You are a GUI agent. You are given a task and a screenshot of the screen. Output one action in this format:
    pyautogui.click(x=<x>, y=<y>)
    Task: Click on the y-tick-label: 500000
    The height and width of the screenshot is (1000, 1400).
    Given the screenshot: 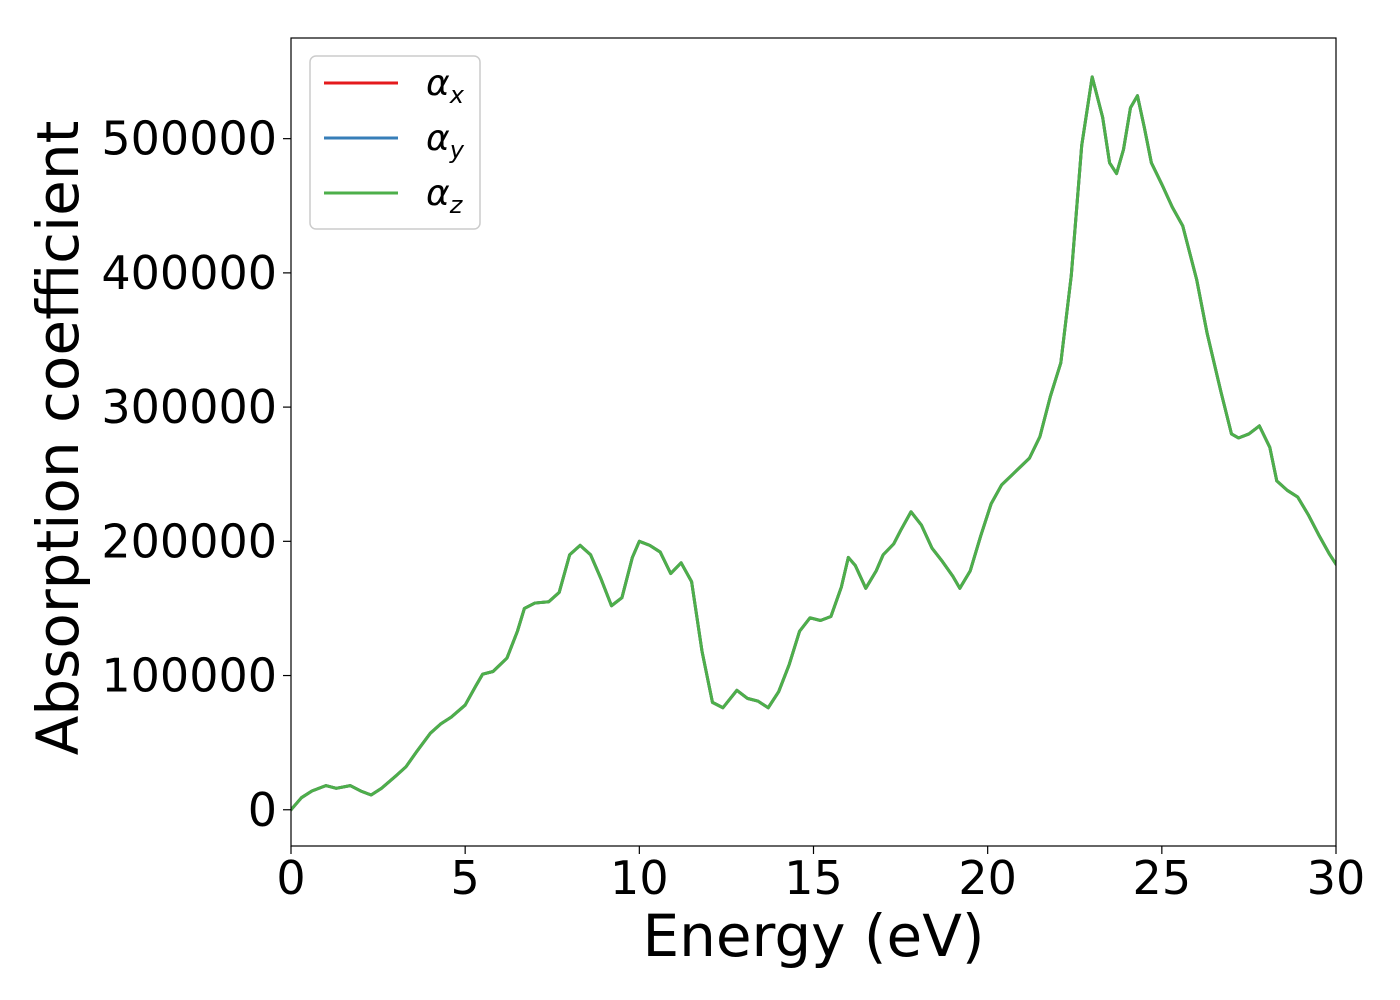 What is the action you would take?
    pyautogui.click(x=189, y=139)
    